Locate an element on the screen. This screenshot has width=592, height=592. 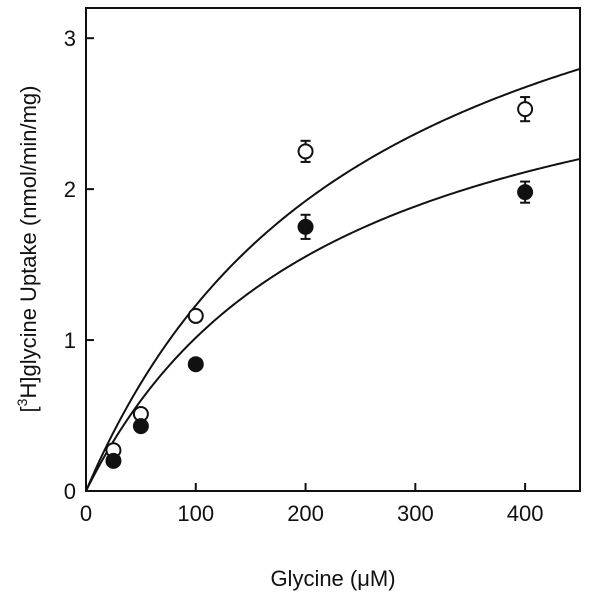
y-tick-label: 1 is located at coordinates (70, 340).